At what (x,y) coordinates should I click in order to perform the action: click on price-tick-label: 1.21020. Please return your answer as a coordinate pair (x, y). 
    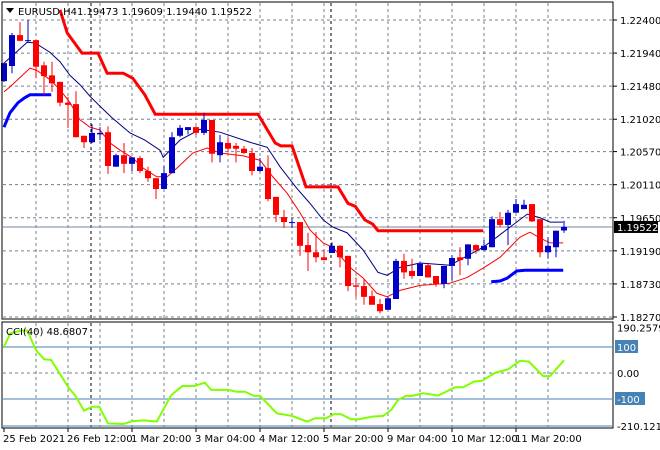
    Looking at the image, I should click on (640, 120).